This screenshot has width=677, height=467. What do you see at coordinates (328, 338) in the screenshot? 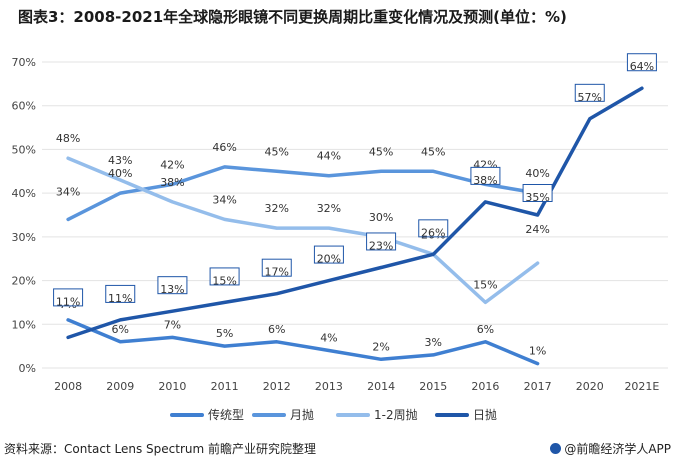
I see `data-label-传统型: 4%` at bounding box center [328, 338].